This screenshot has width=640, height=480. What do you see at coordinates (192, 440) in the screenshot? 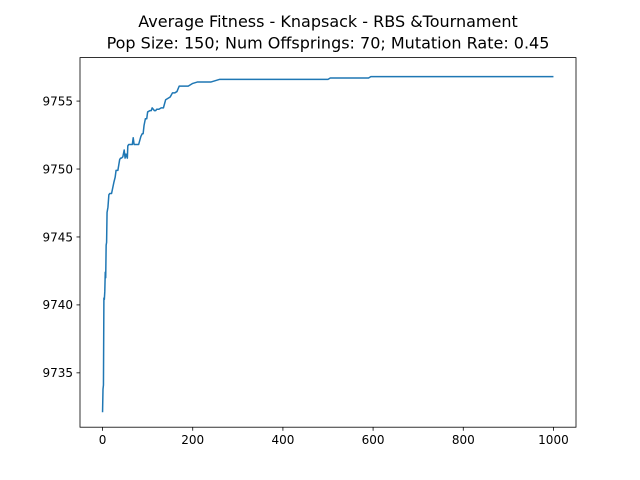
I see `x-tick-label: 200` at bounding box center [192, 440].